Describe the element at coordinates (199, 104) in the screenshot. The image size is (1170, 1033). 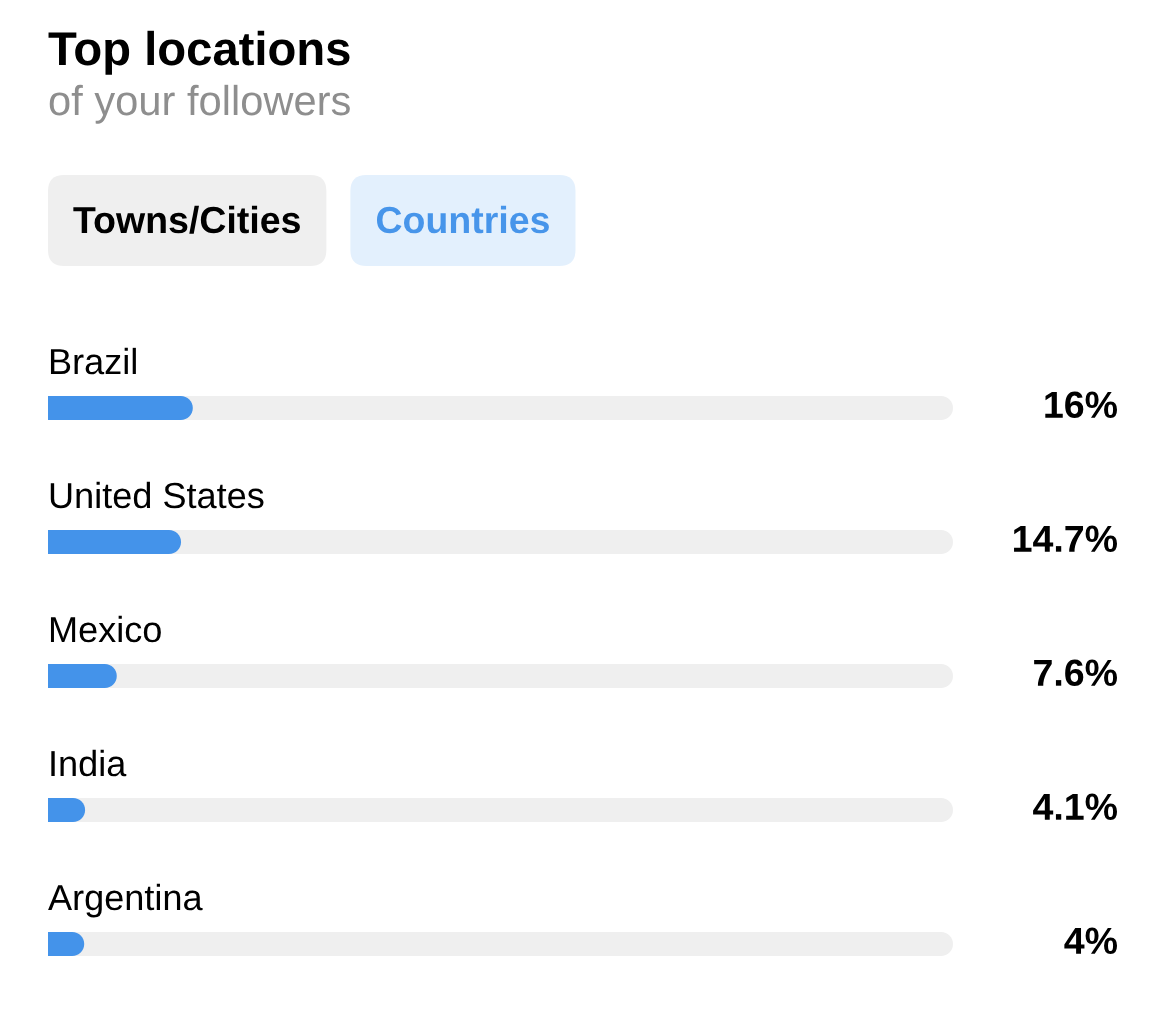
I see `chart-subtitle: of your followers` at that location.